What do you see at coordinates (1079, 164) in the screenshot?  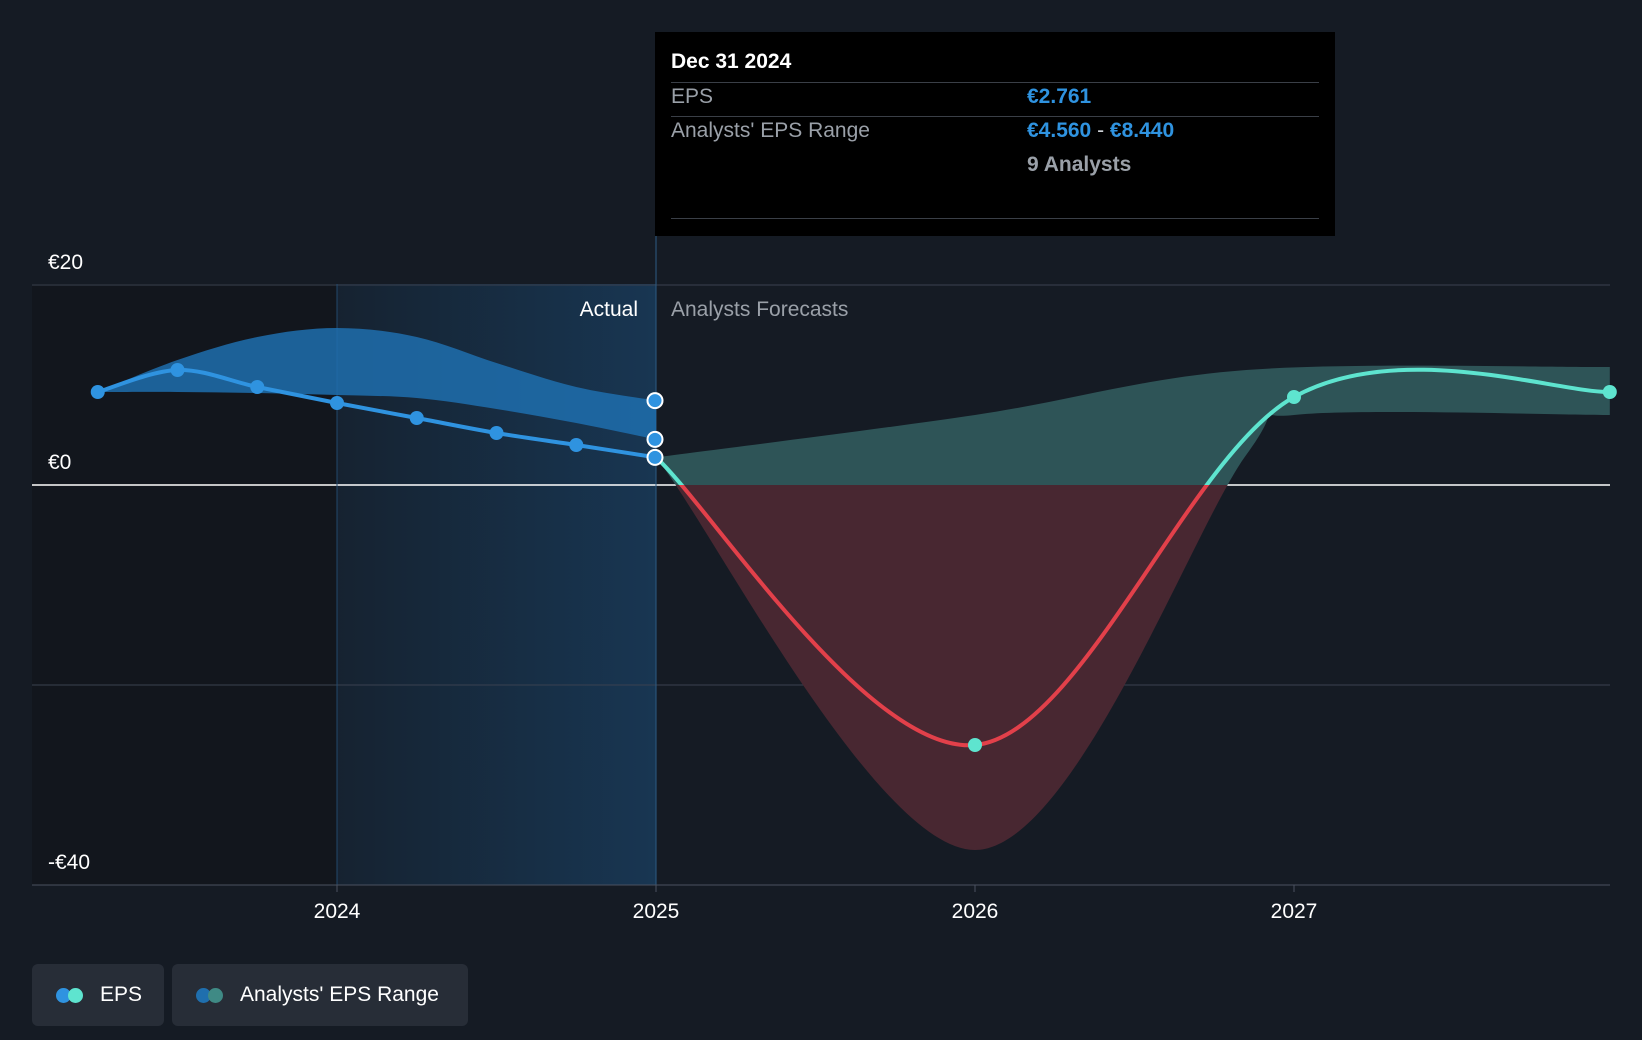 I see `tooltip-analysts-count: 9 Analysts` at bounding box center [1079, 164].